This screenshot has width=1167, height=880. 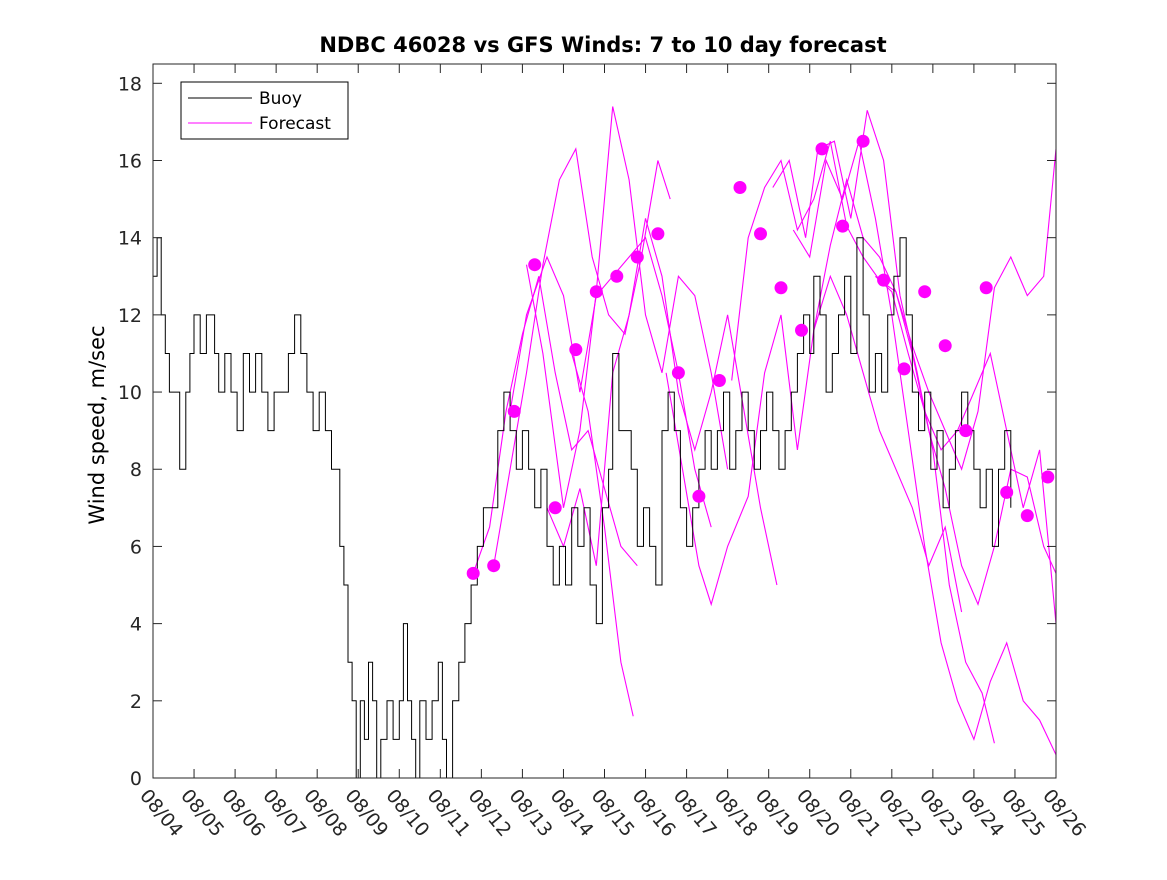 I want to click on x-tick-label-08/07: 08/07, so click(x=284, y=813).